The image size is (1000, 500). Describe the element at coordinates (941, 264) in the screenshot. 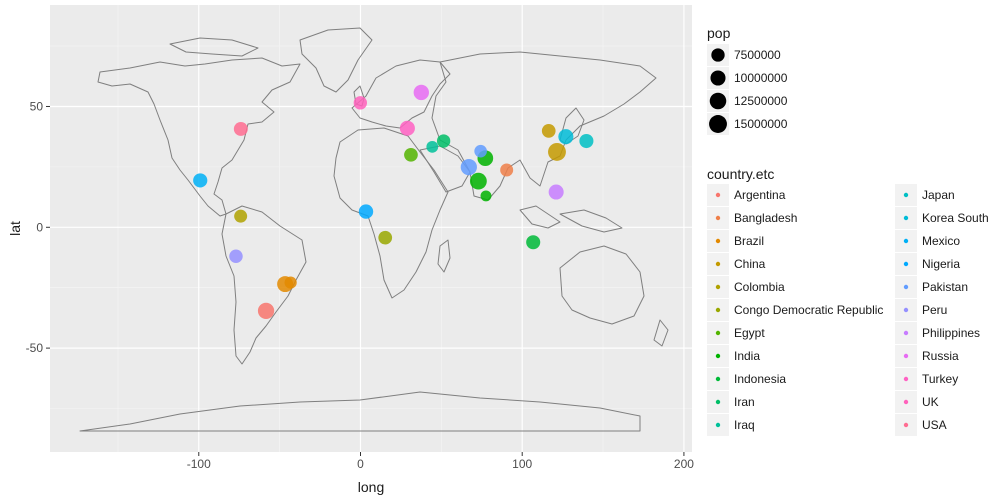

I see `color-legend-label: Nigeria` at that location.